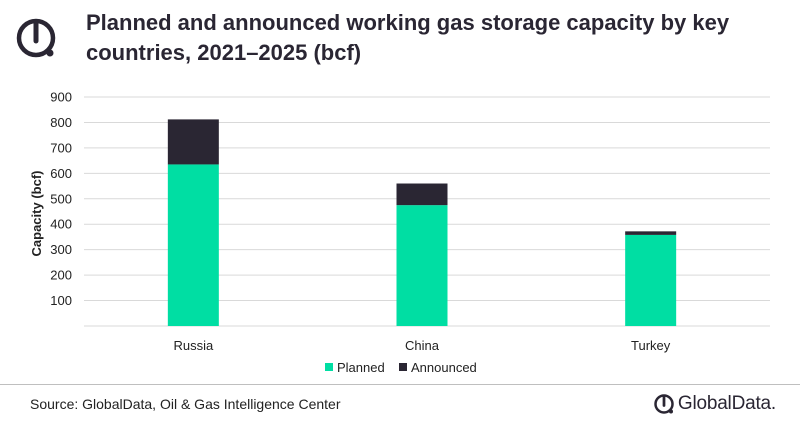 This screenshot has height=429, width=800. What do you see at coordinates (361, 367) in the screenshot?
I see `legend-planned-label: Planned` at bounding box center [361, 367].